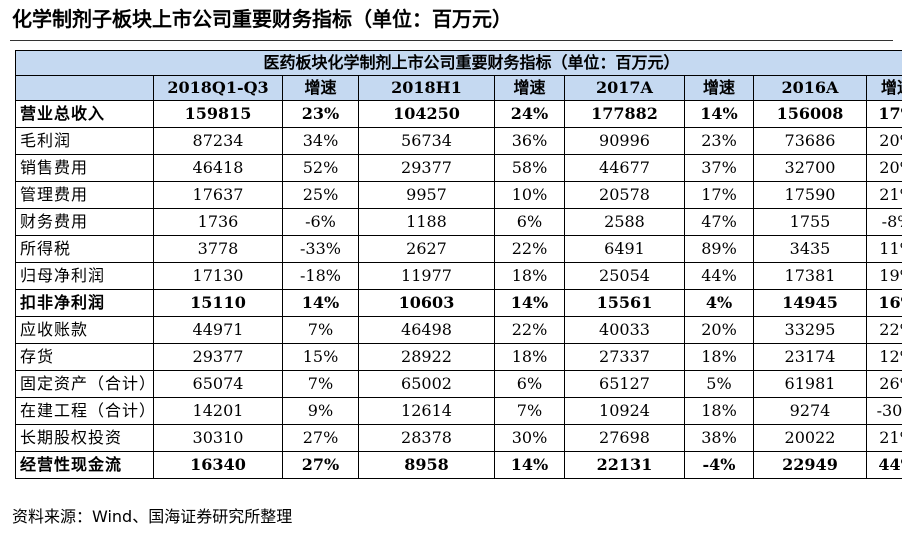 This screenshot has height=533, width=902. I want to click on growth-2018h1: 7%, so click(529, 411).